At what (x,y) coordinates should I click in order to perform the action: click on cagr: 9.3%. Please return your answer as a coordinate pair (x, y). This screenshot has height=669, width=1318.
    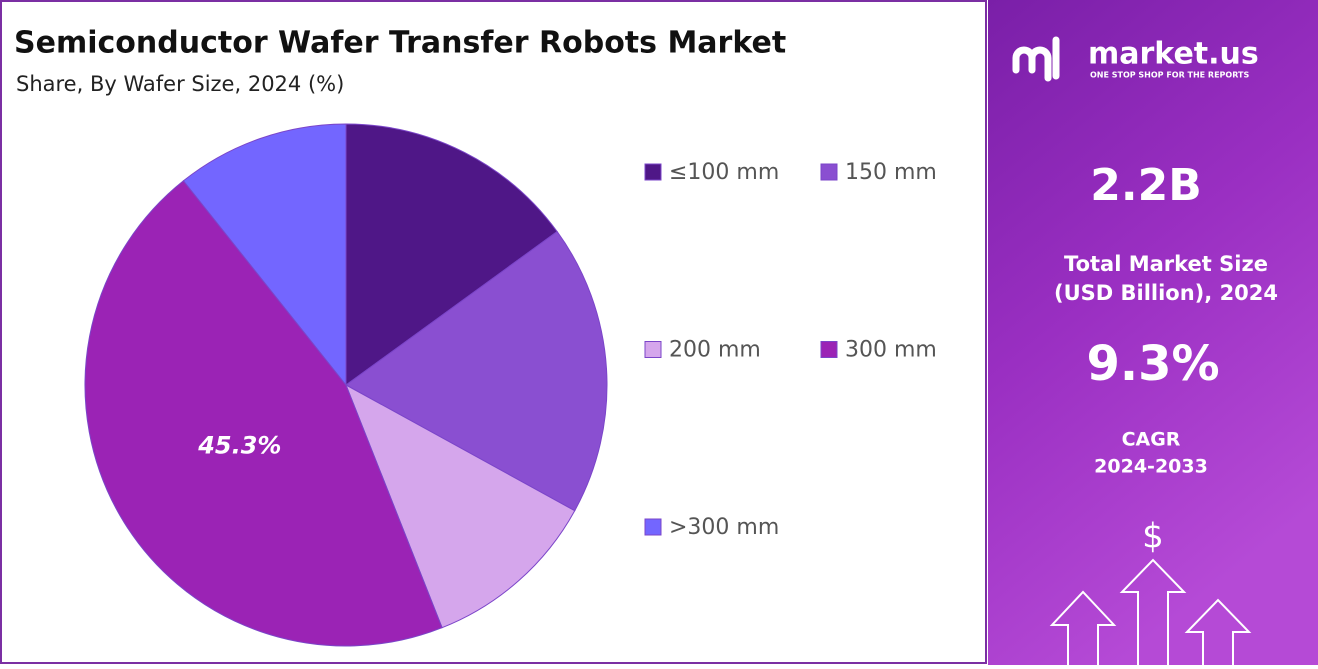
    Looking at the image, I should click on (1152, 364).